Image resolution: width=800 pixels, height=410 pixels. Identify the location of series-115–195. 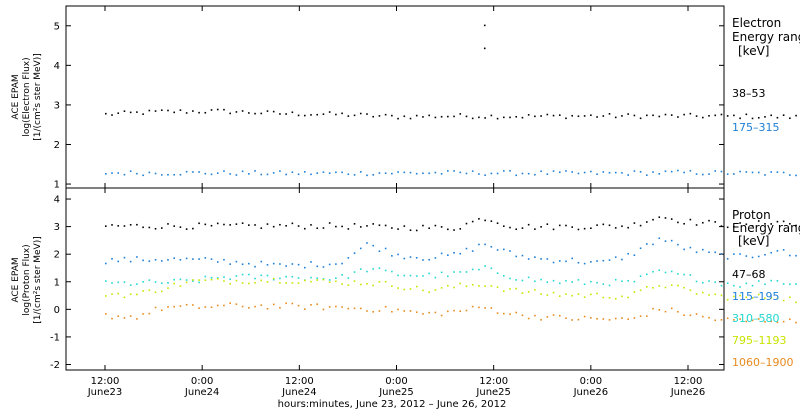
(451, 253).